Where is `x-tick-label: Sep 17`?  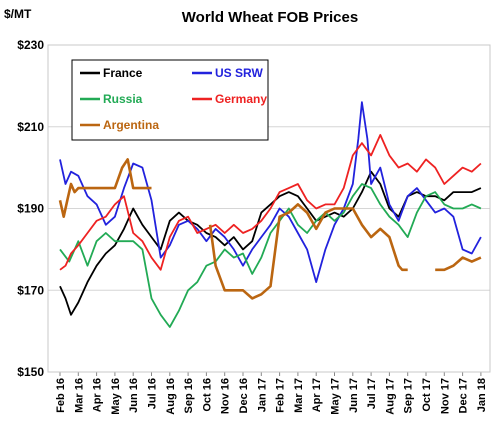
x-tick-label: Sep 17 is located at coordinates (409, 395).